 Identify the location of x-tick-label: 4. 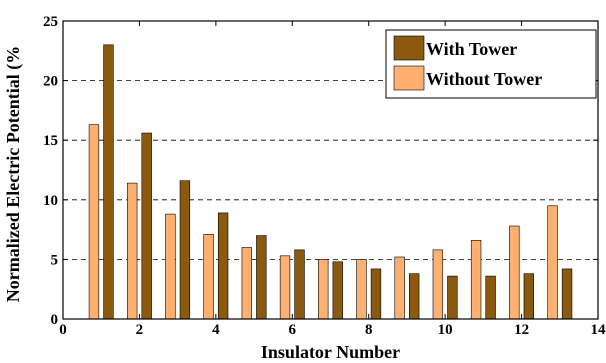
(216, 330).